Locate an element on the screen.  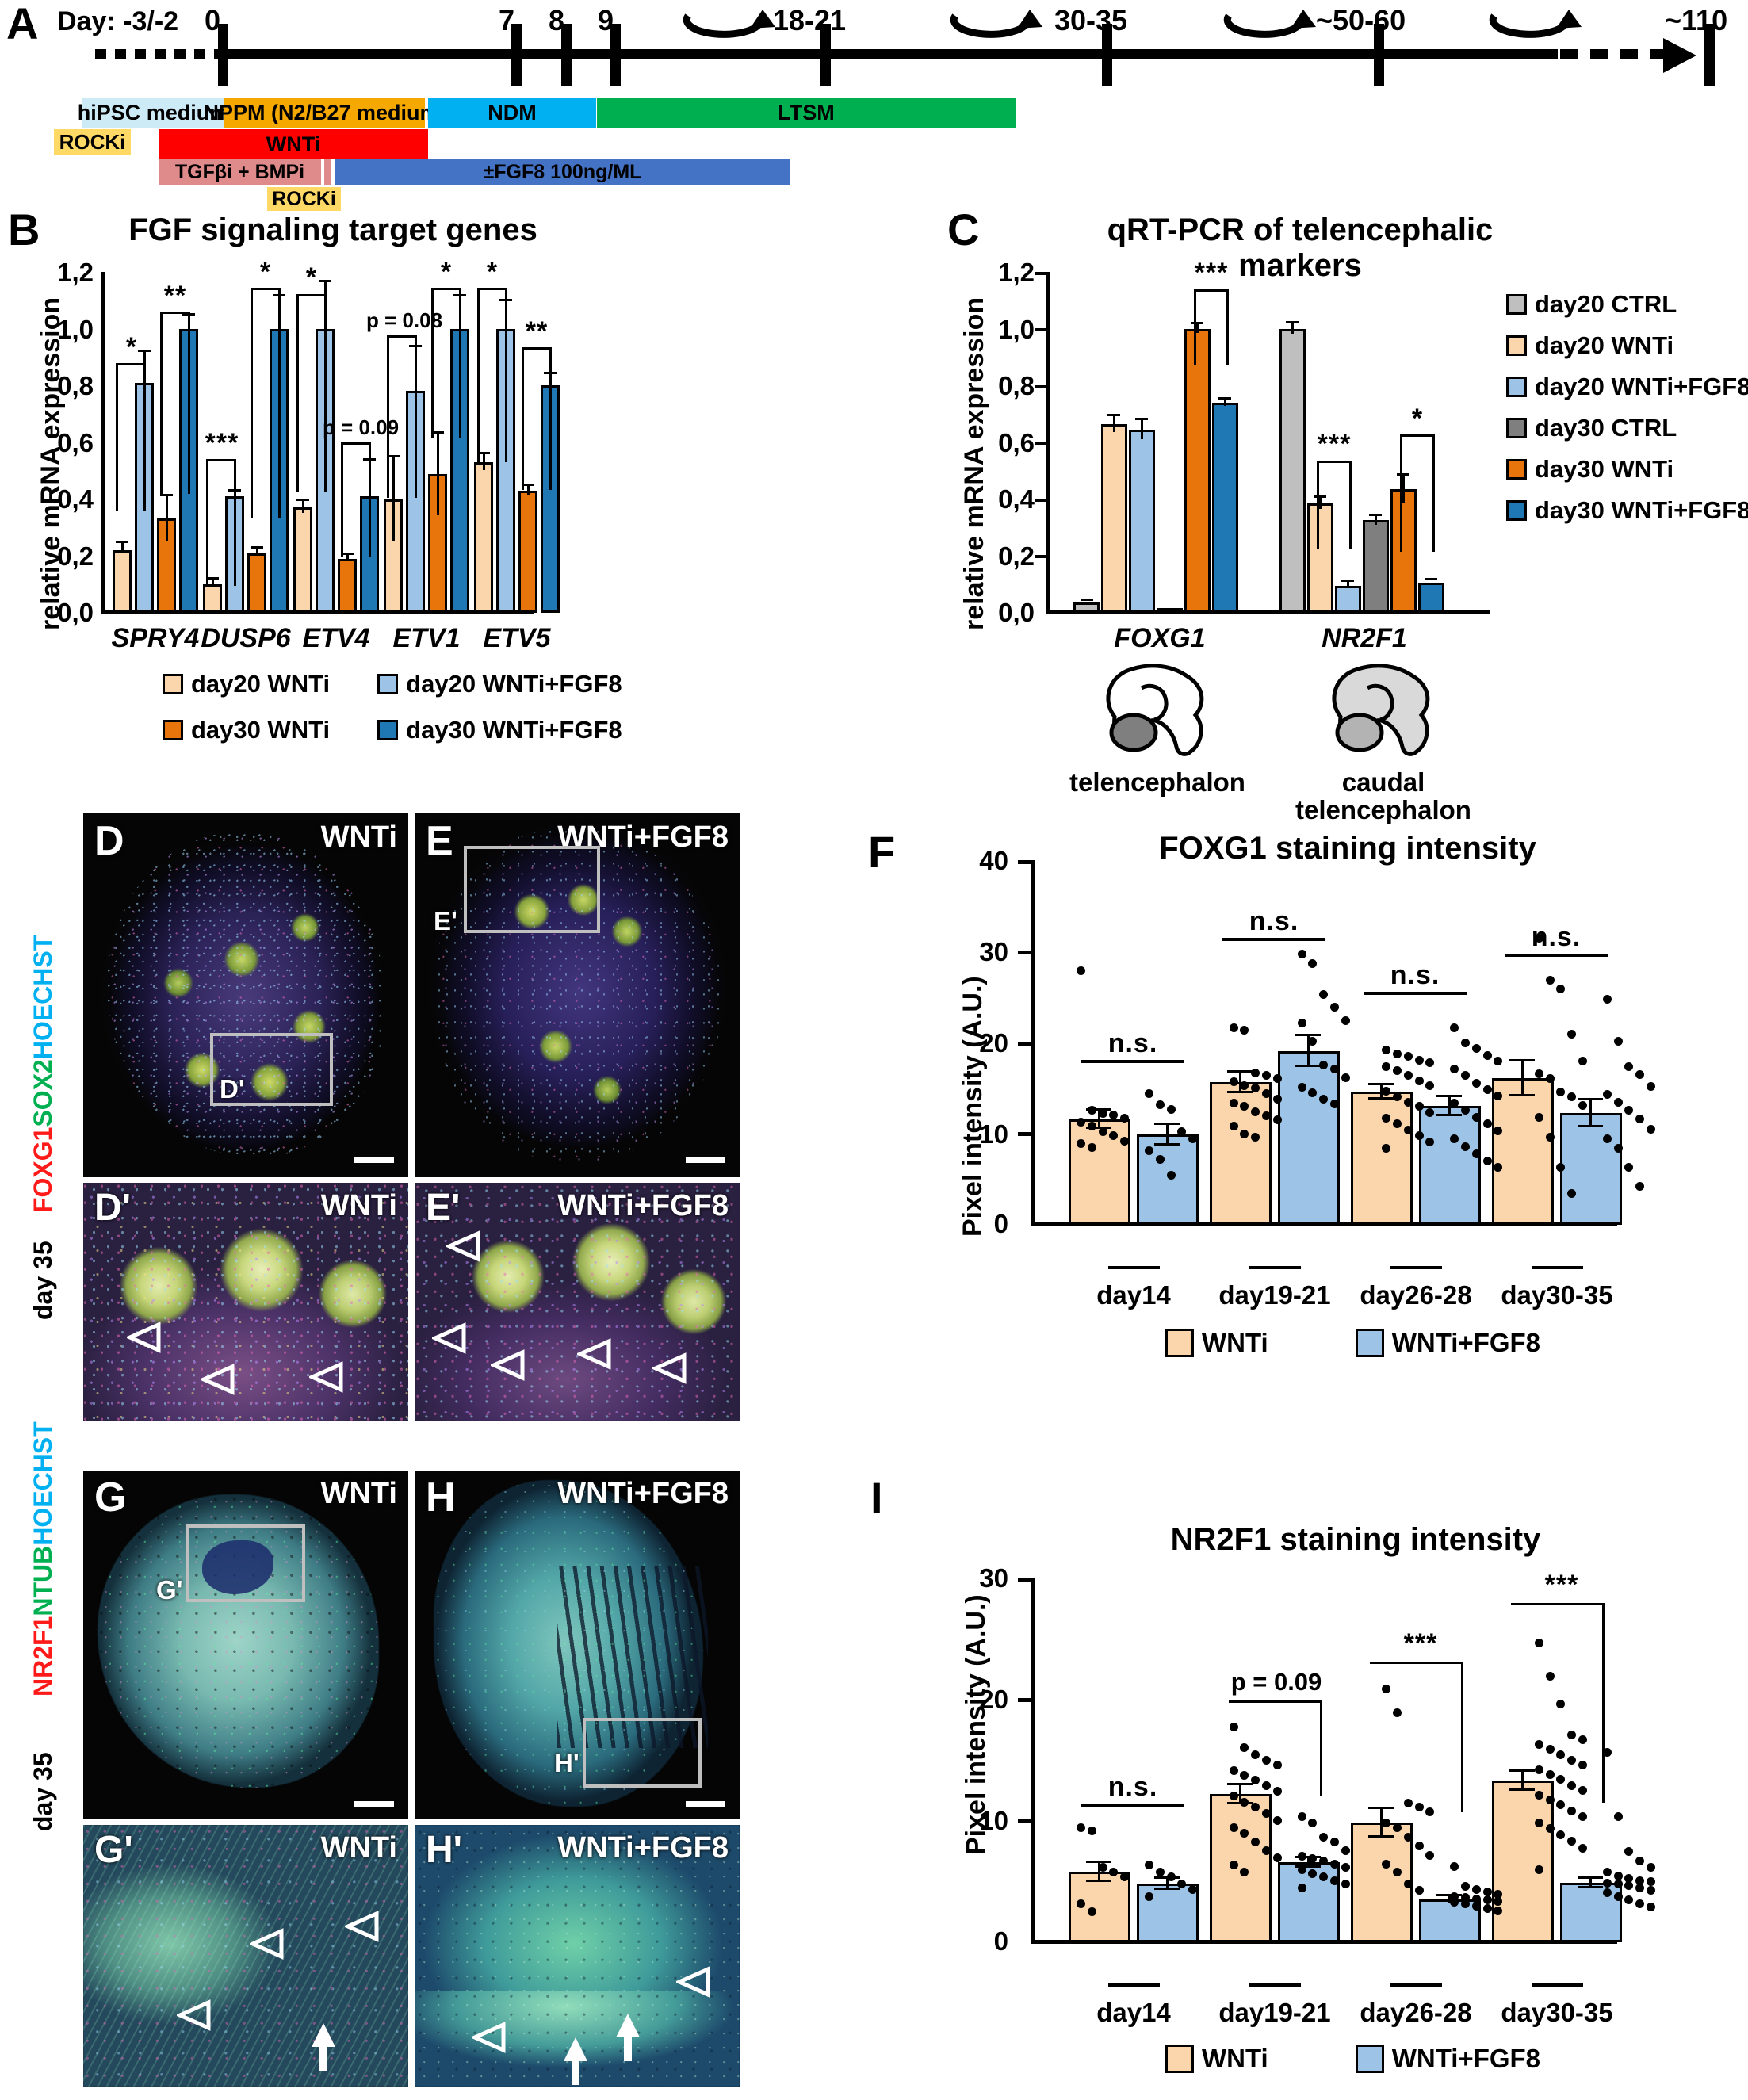
errorcap-foxg1-day30-wnti is located at coordinates (1197, 323).